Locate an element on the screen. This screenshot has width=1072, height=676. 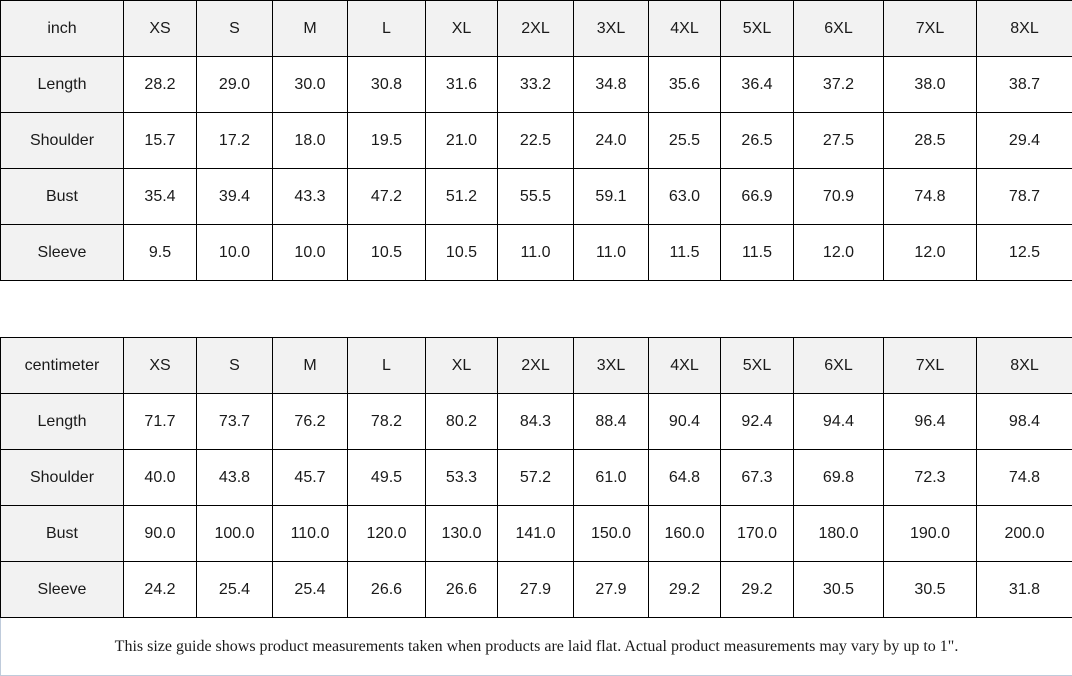
measurement-value-cell: 25.5 is located at coordinates (685, 141).